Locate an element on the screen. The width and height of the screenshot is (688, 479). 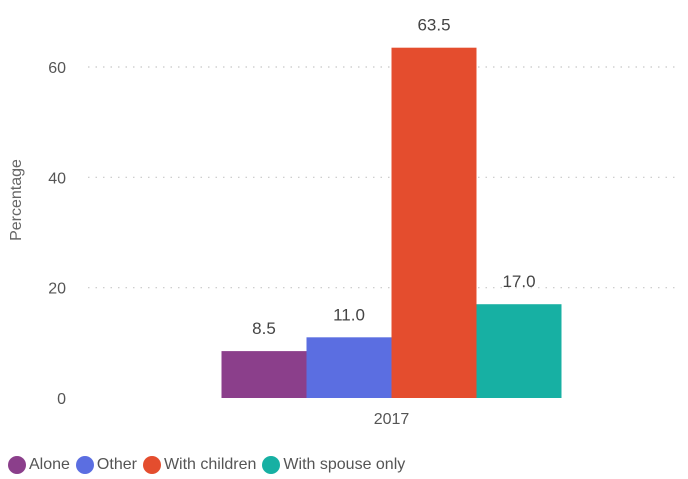
legend-item-alone: Alone is located at coordinates (39, 465).